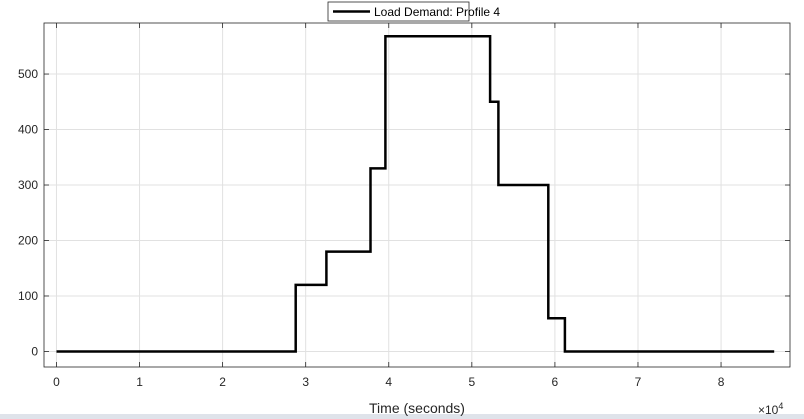  Describe the element at coordinates (34, 351) in the screenshot. I see `y-tick-label: 0` at that location.